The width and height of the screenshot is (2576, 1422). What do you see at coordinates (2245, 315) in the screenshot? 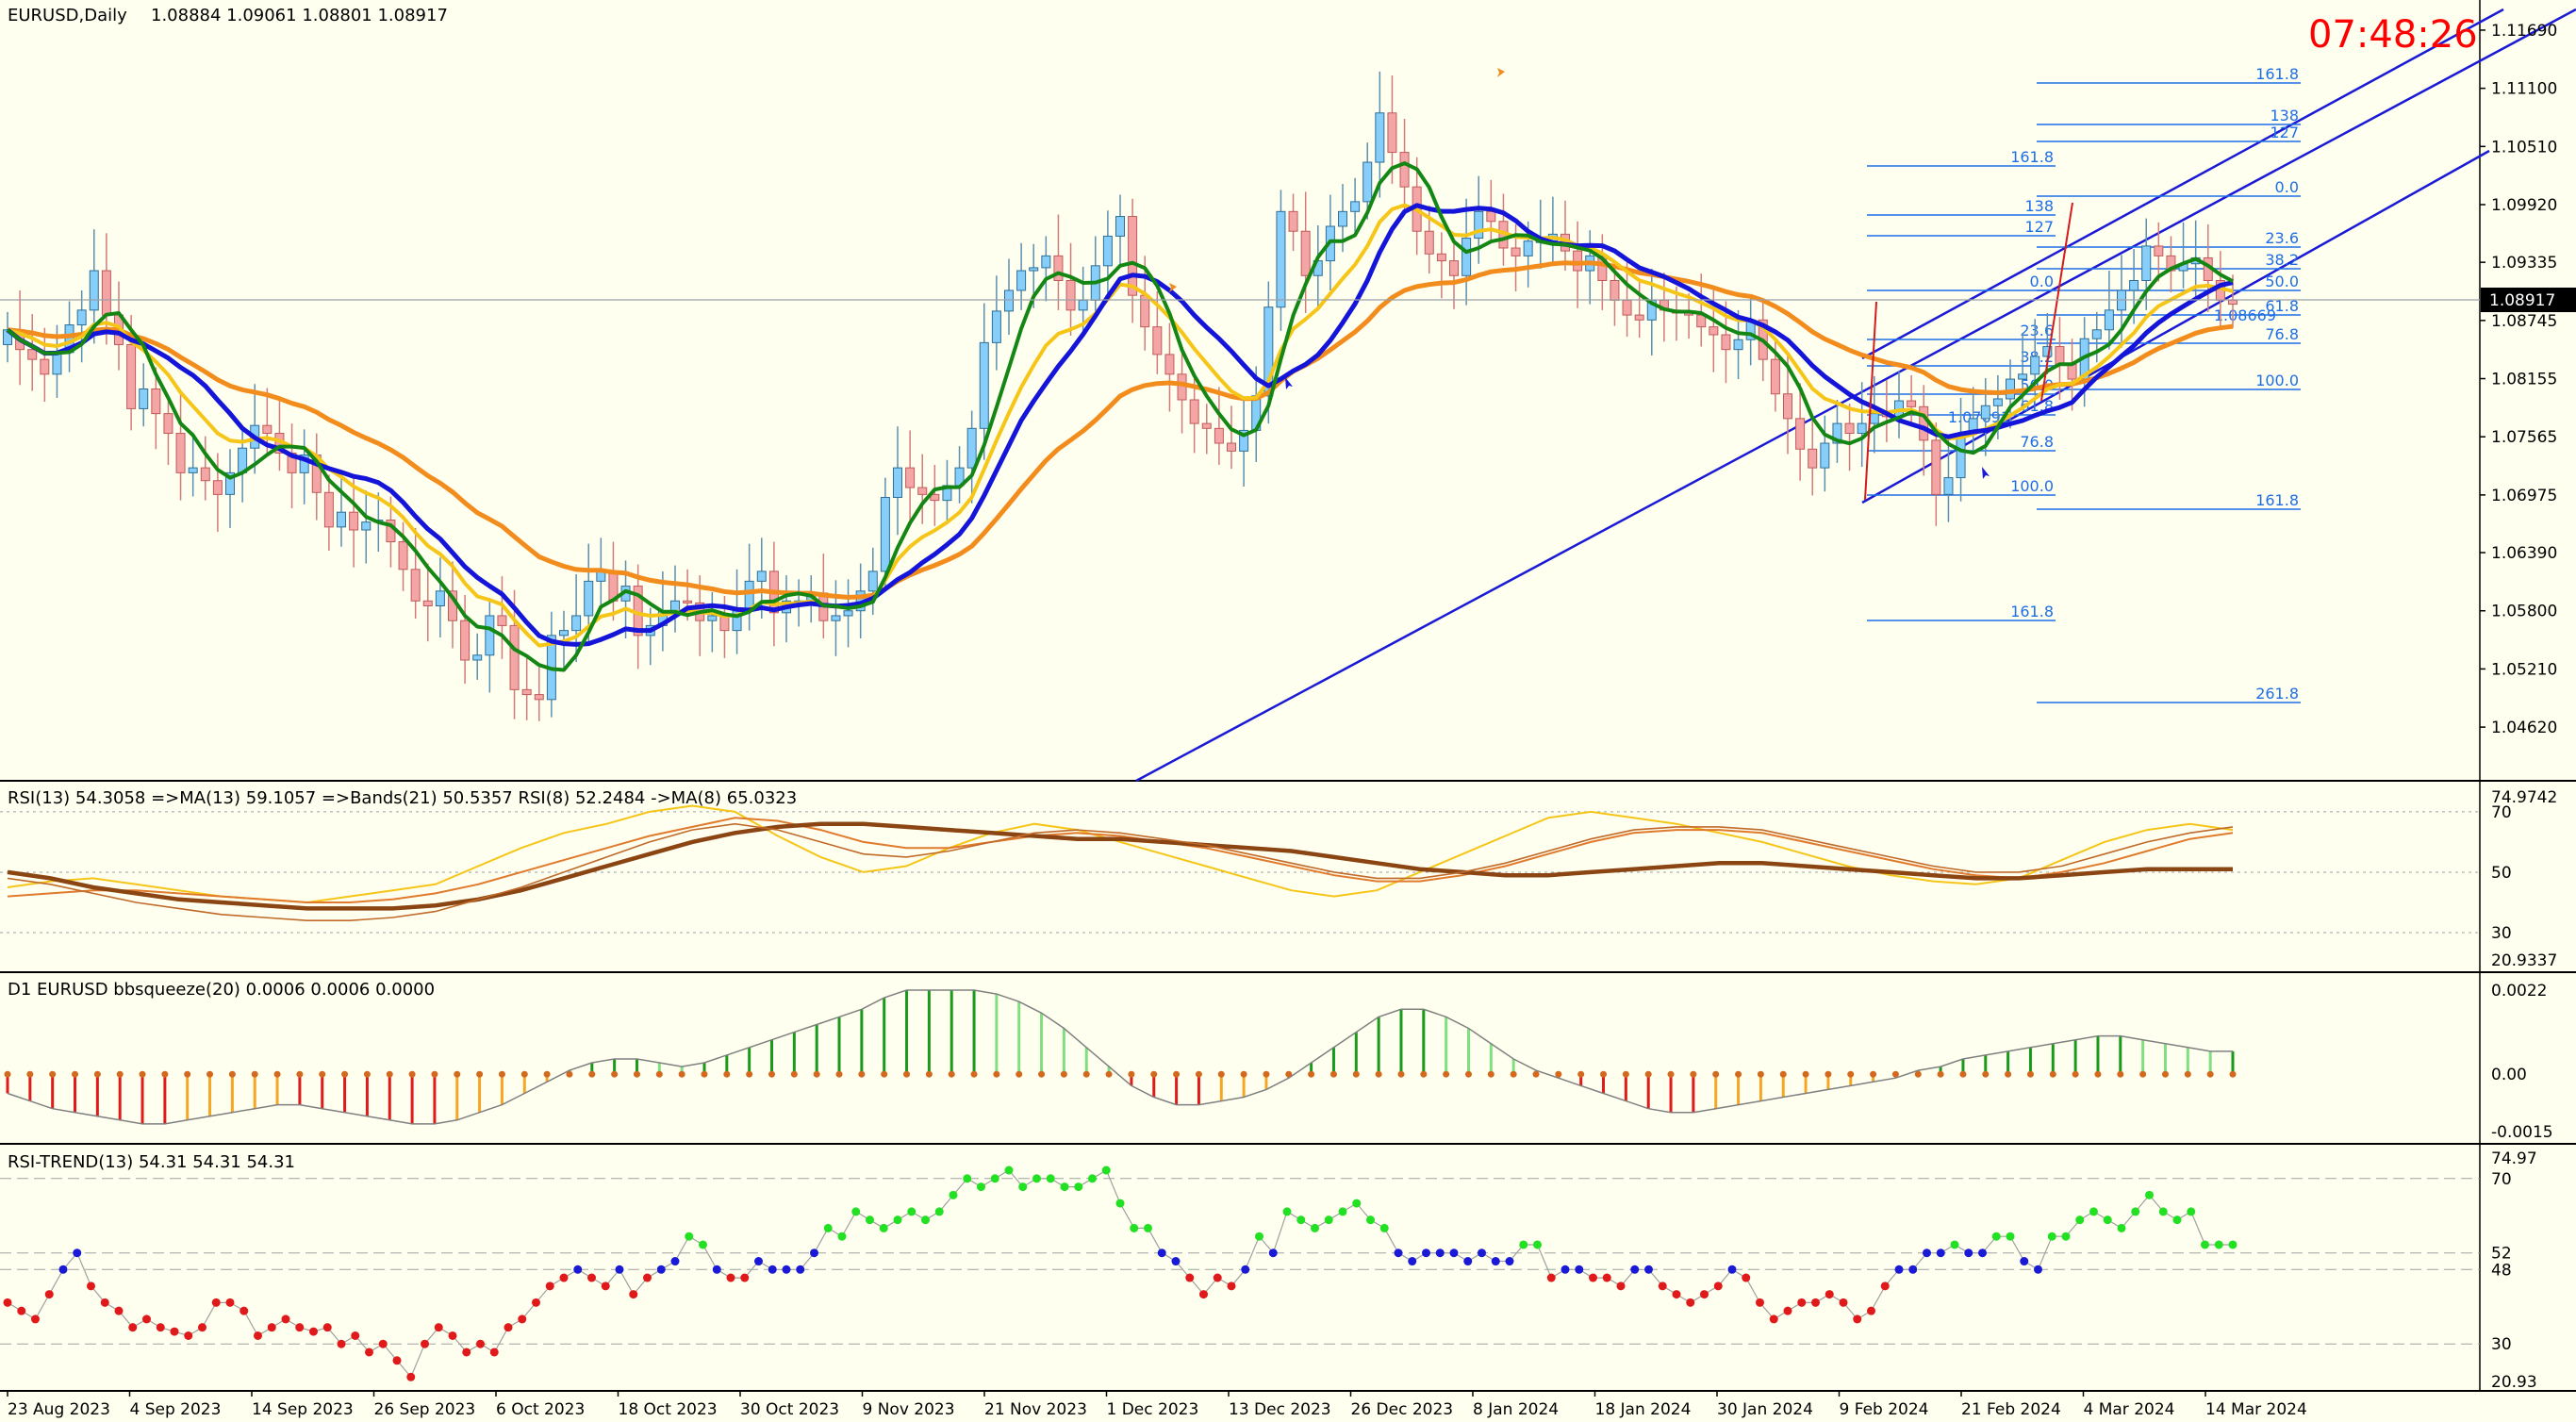
I see `fib-price-label: 1.08669` at bounding box center [2245, 315].